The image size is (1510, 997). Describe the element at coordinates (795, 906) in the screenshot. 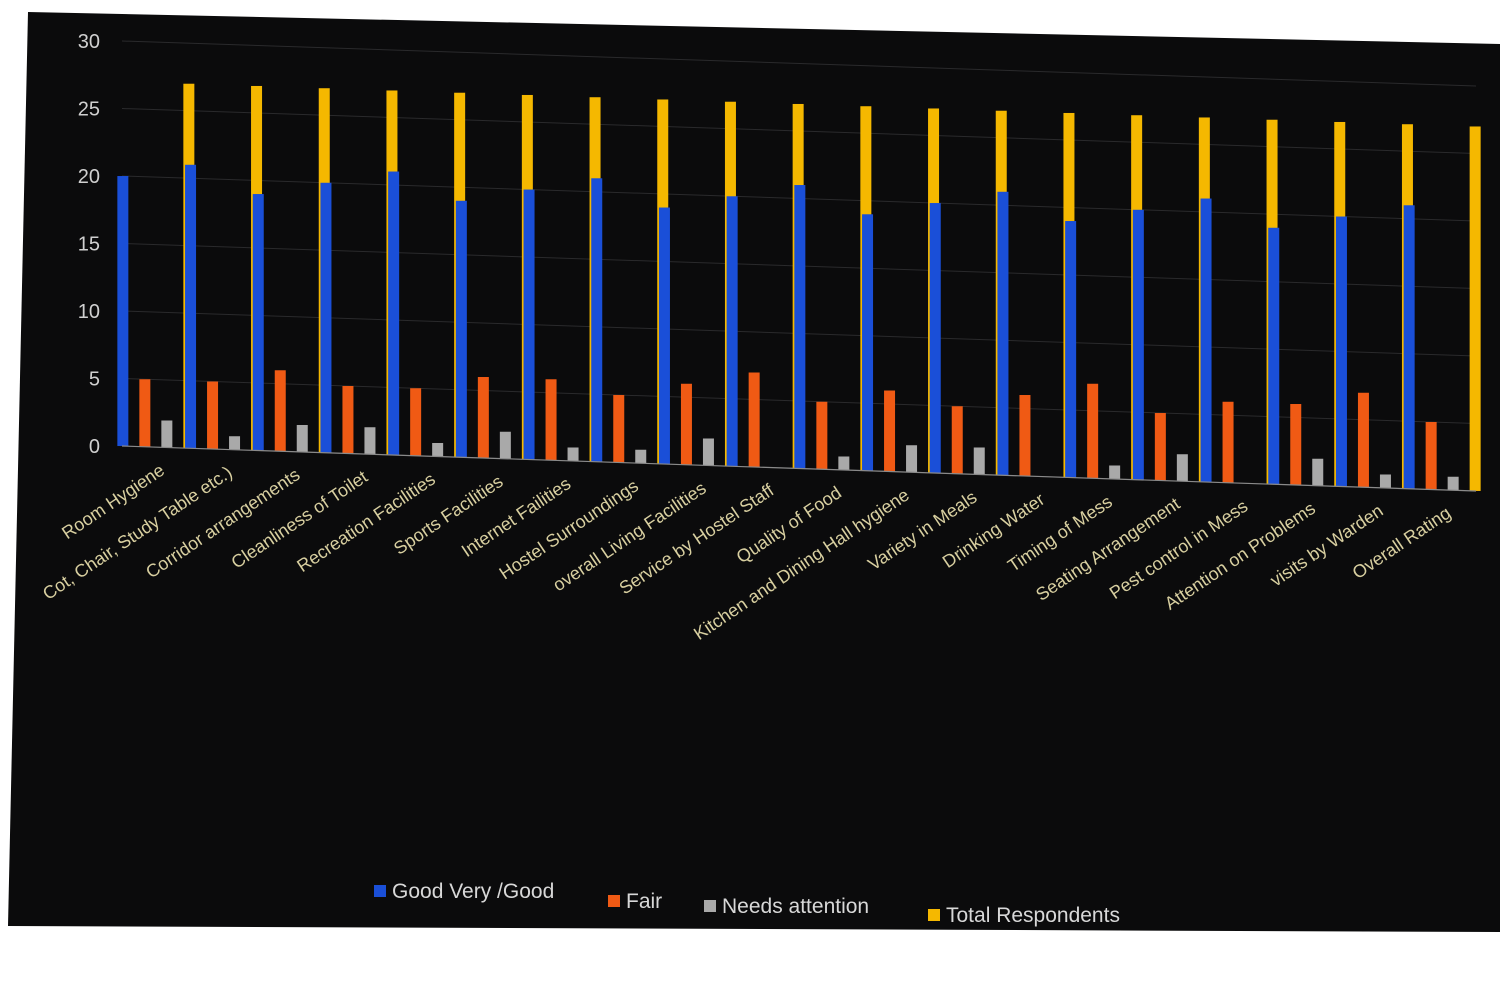

I see `legend-label: Needs attention` at that location.